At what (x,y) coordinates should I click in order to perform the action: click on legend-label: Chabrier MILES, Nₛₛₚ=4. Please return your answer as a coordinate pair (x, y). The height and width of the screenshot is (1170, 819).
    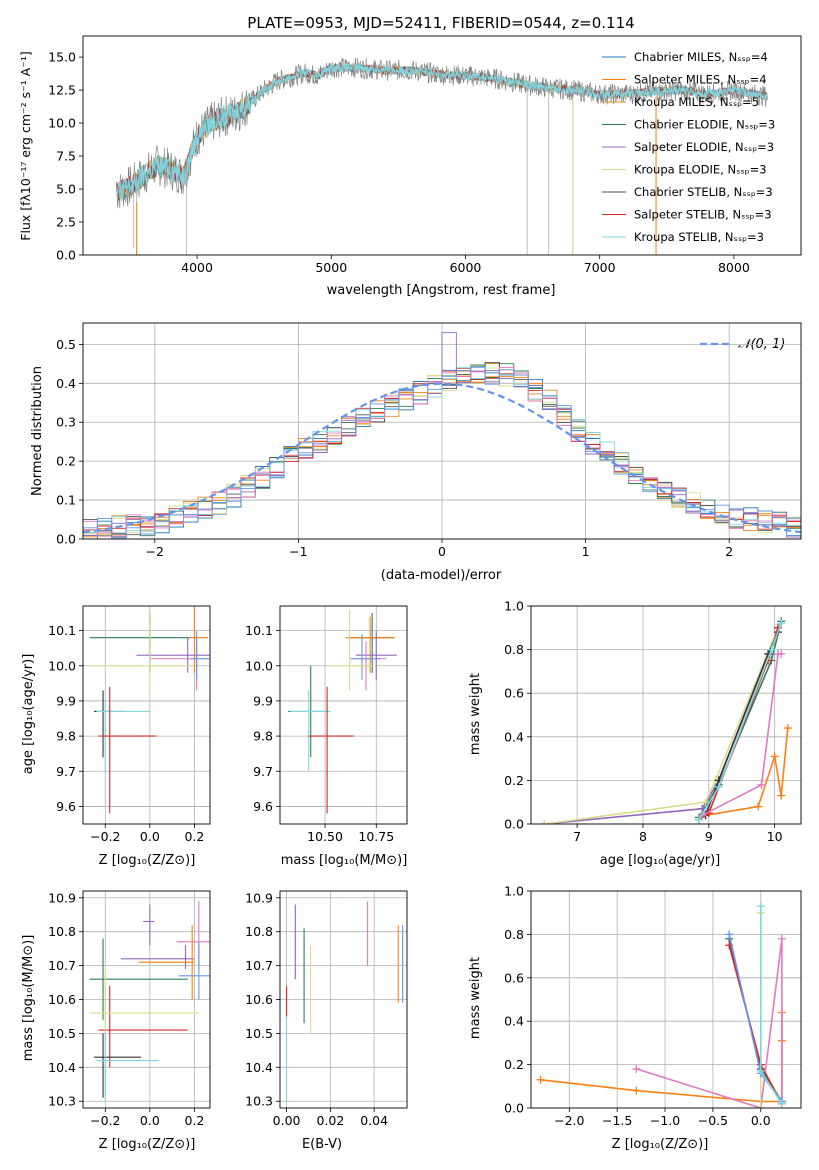
    Looking at the image, I should click on (701, 57).